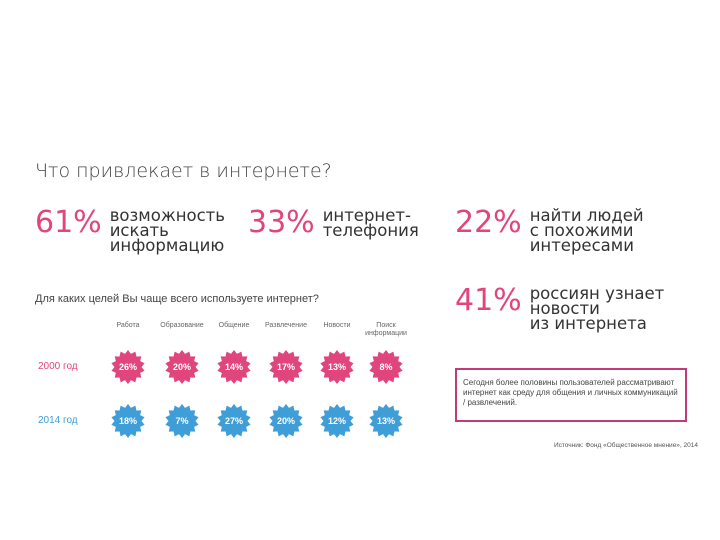 Image resolution: width=720 pixels, height=540 pixels. What do you see at coordinates (581, 245) in the screenshot?
I see `stat-desc-line: интересами` at bounding box center [581, 245].